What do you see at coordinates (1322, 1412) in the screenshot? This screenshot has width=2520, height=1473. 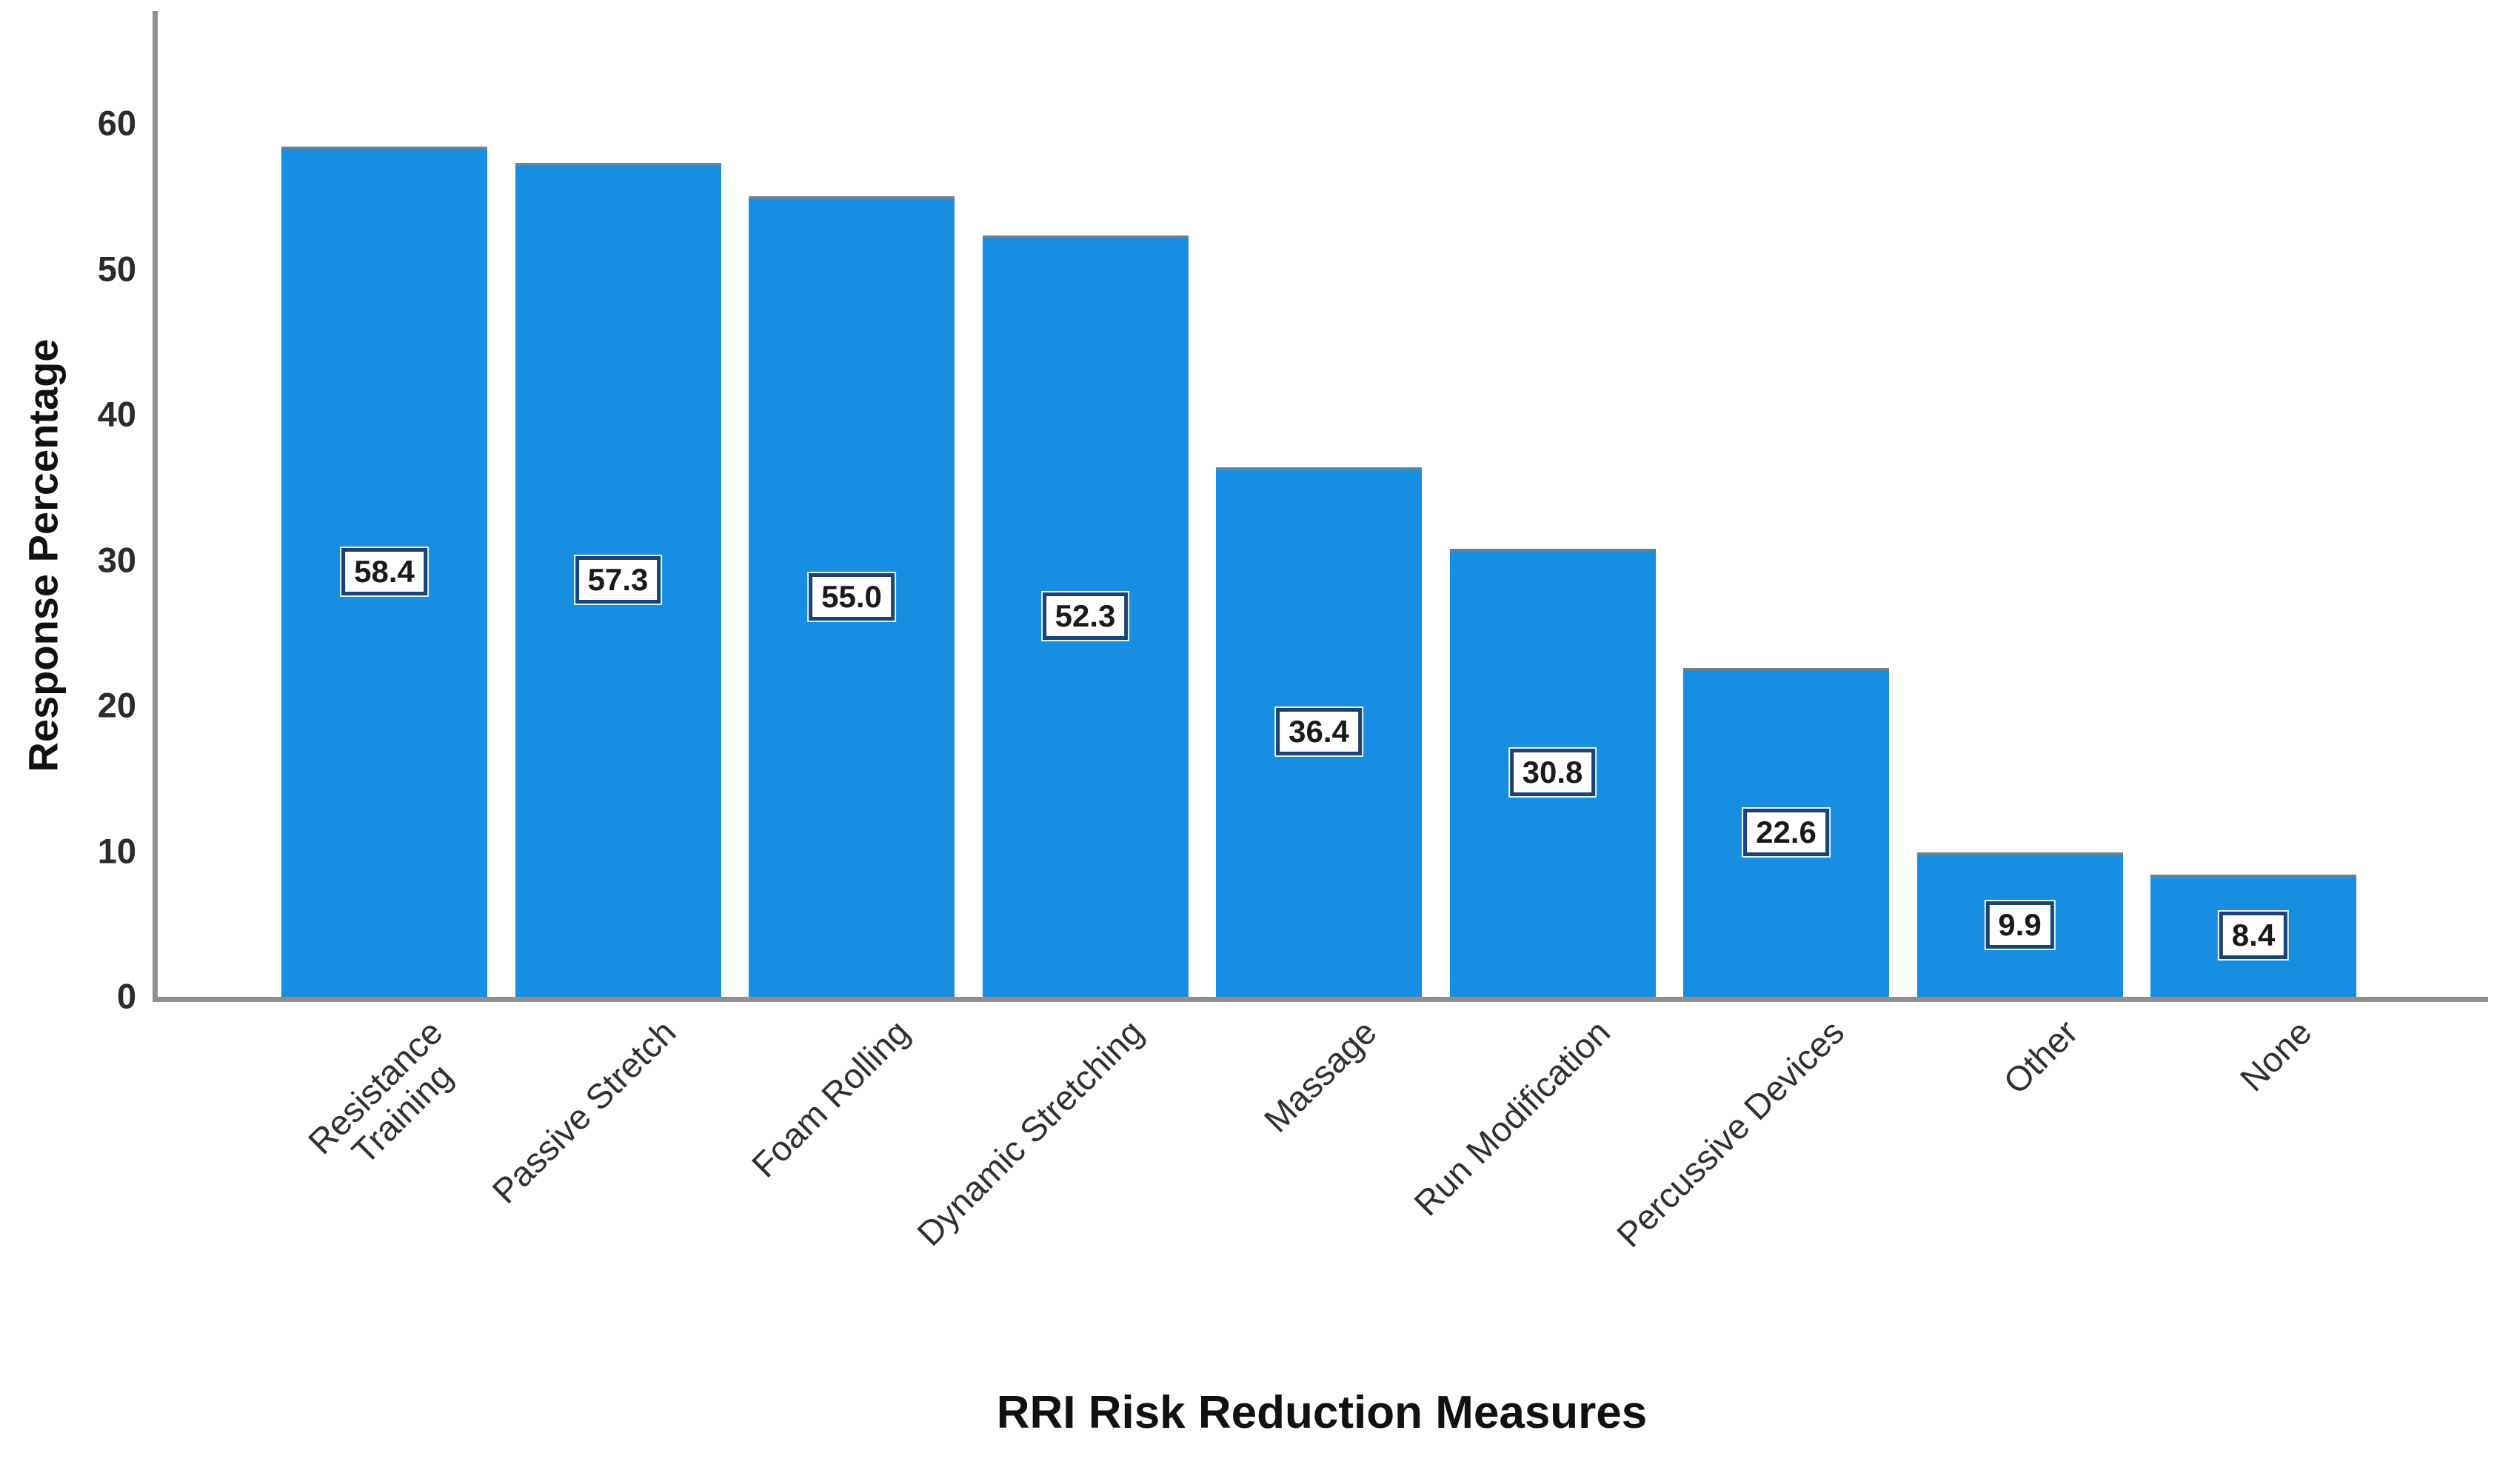 I see `x-axis-title: RRI Risk Reduction Measures` at bounding box center [1322, 1412].